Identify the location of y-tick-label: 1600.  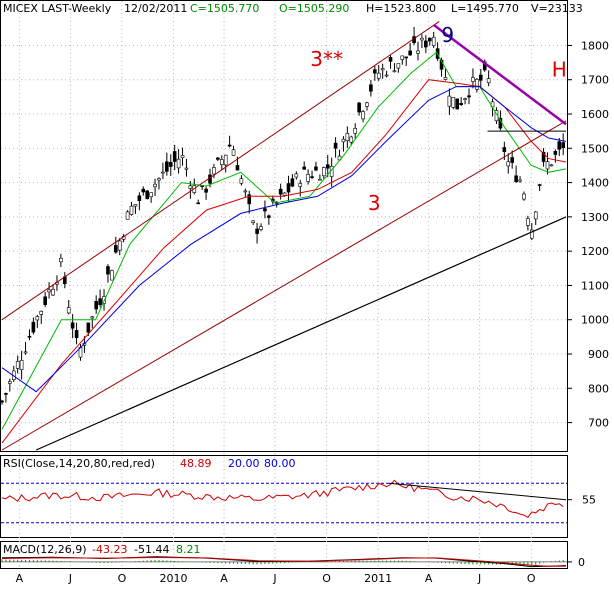
(595, 114).